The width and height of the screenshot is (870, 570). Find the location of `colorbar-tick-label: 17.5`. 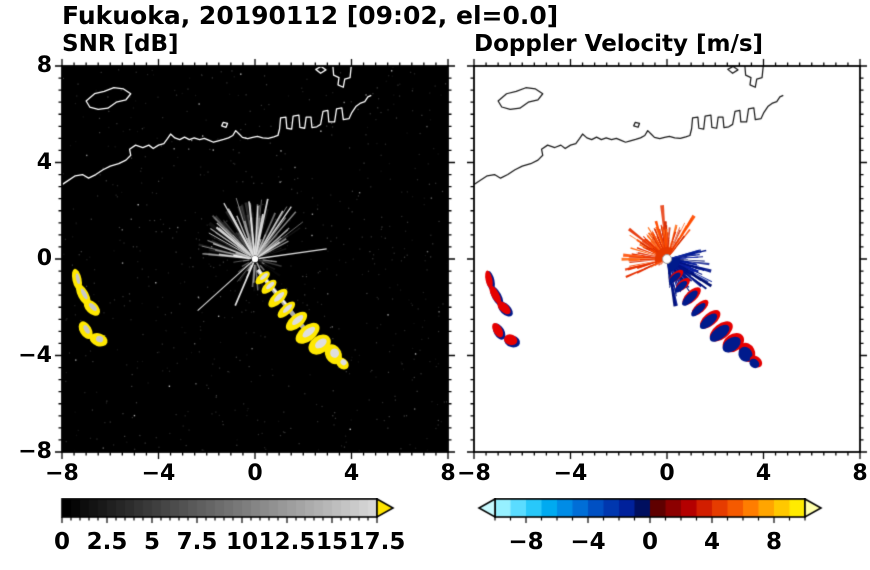

colorbar-tick-label: 17.5 is located at coordinates (377, 542).